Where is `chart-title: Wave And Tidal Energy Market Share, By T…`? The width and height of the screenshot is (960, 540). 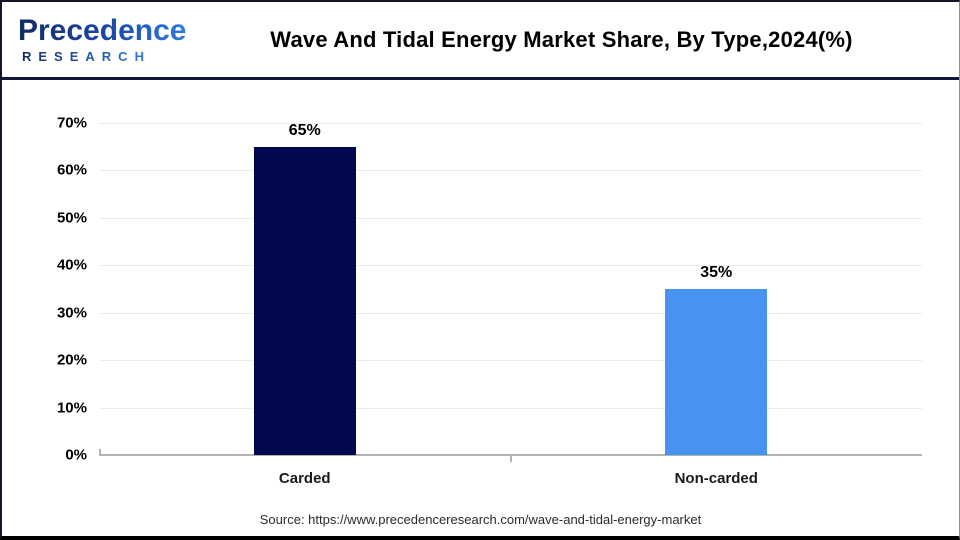 chart-title: Wave And Tidal Energy Market Share, By T… is located at coordinates (561, 39).